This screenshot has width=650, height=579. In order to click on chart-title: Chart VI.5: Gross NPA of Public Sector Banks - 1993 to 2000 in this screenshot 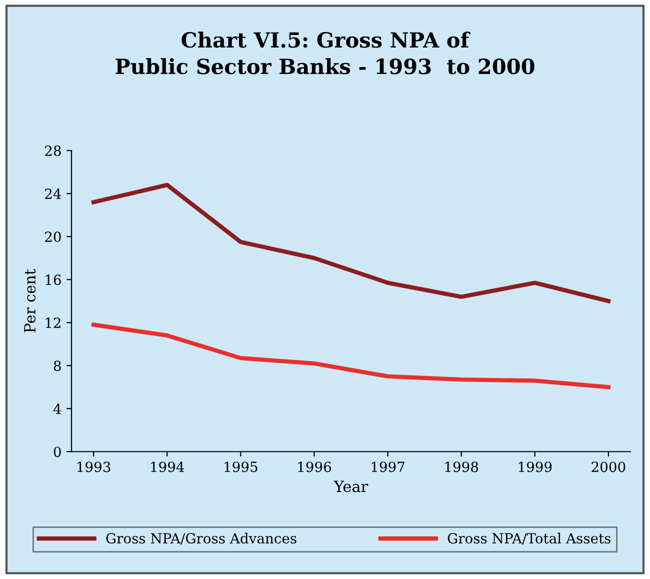, I will do `click(325, 53)`.